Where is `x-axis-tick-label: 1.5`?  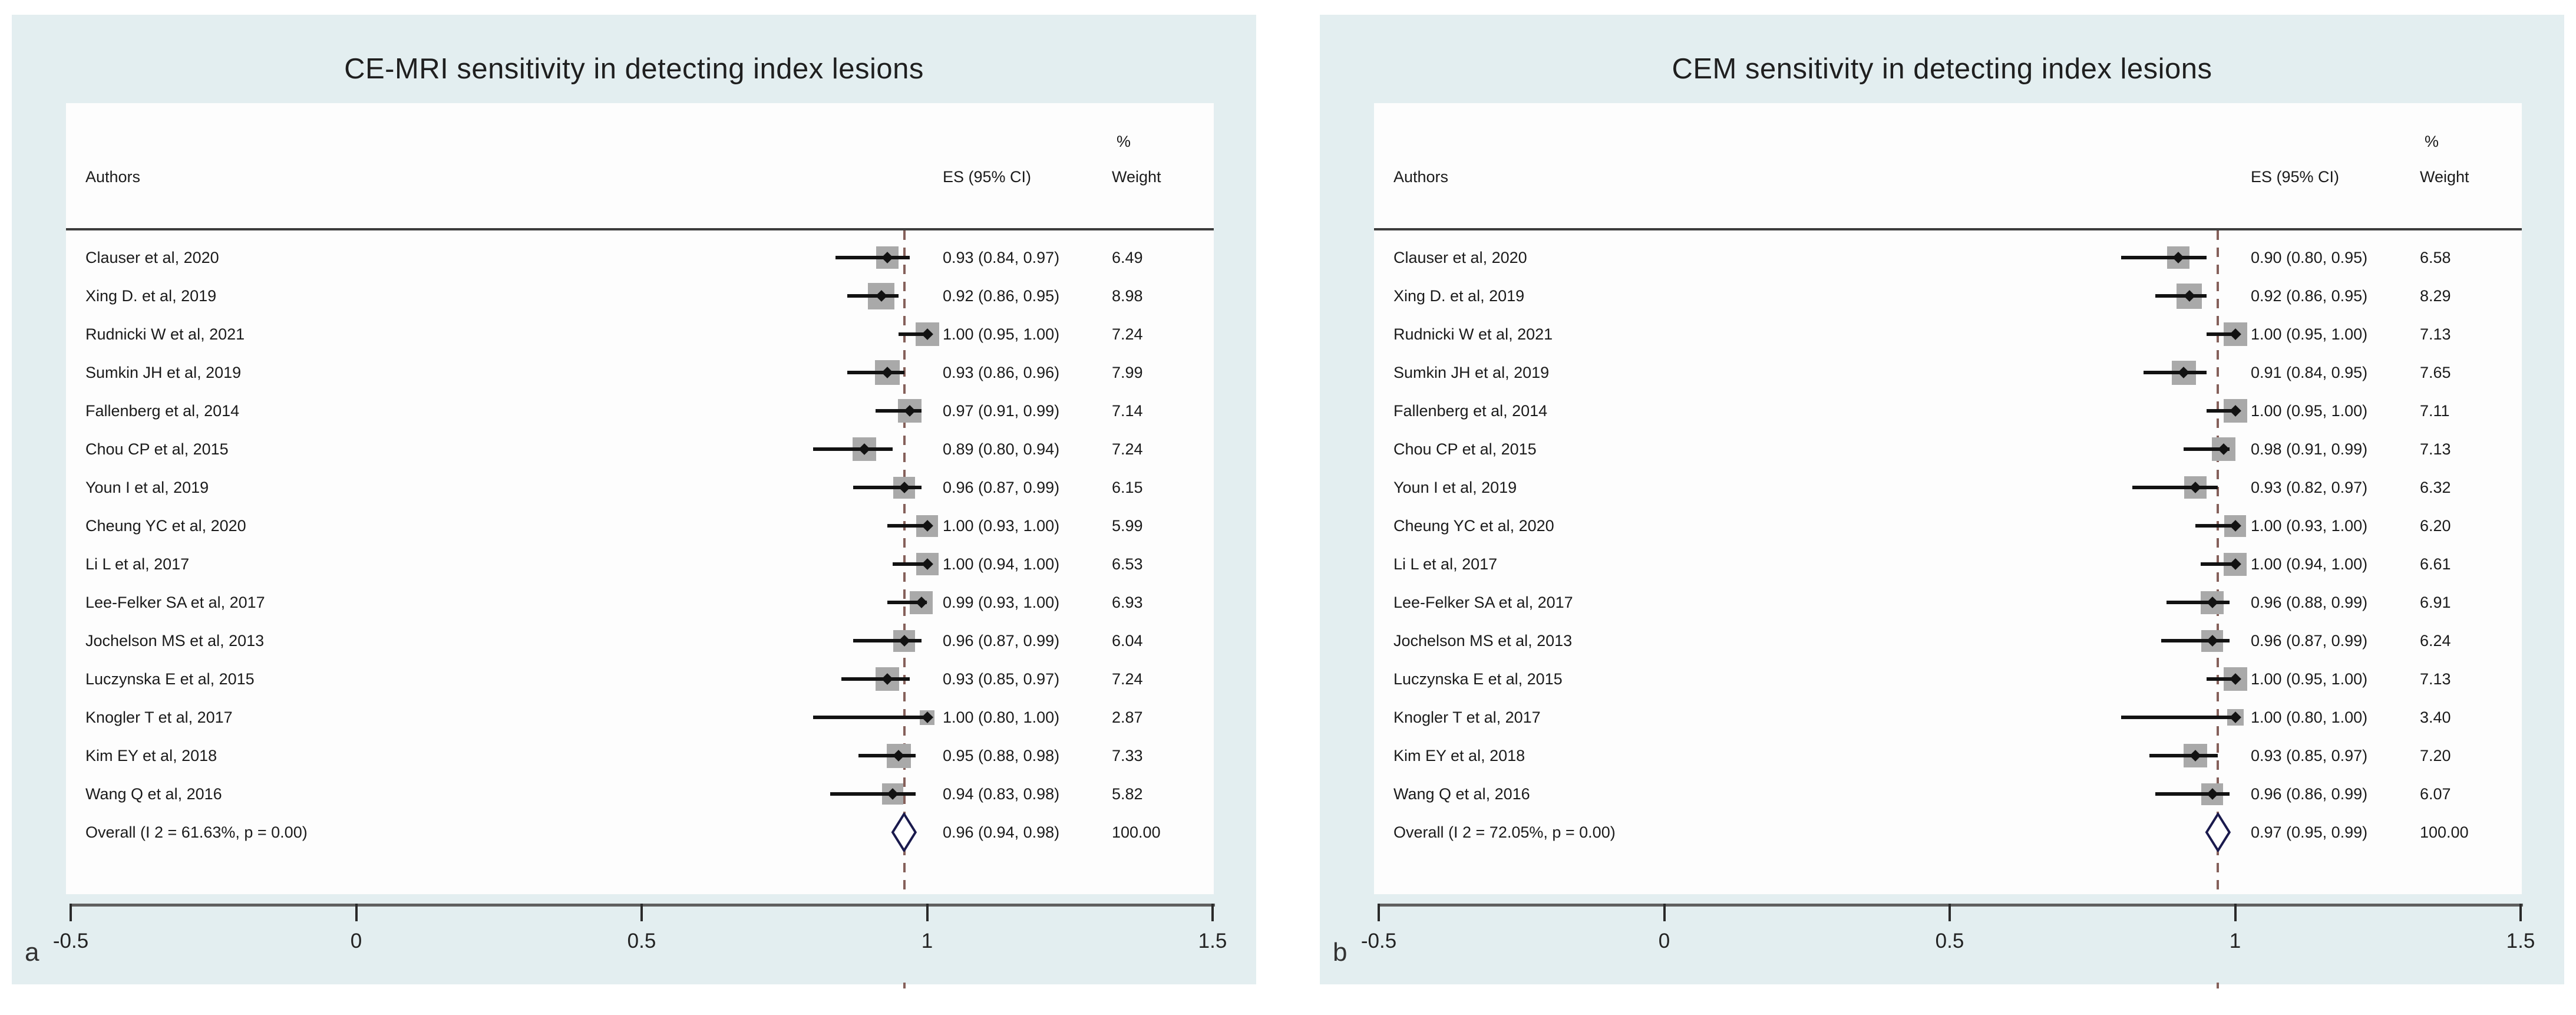
x-axis-tick-label: 1.5 is located at coordinates (2520, 942).